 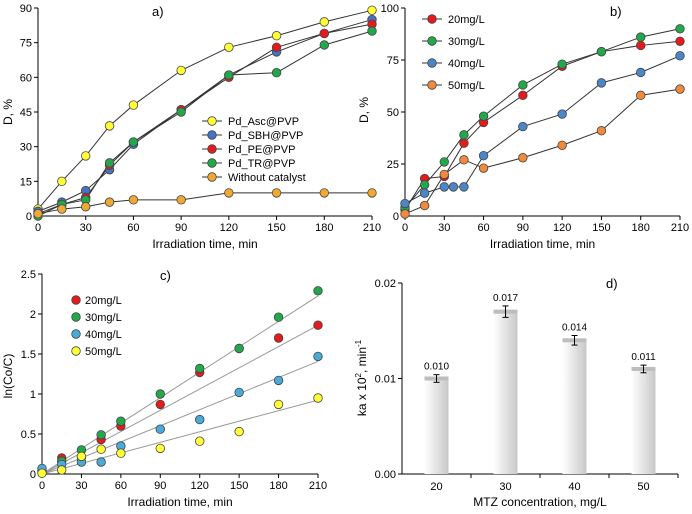 I want to click on y-tick-label: 0.02, so click(x=385, y=284).